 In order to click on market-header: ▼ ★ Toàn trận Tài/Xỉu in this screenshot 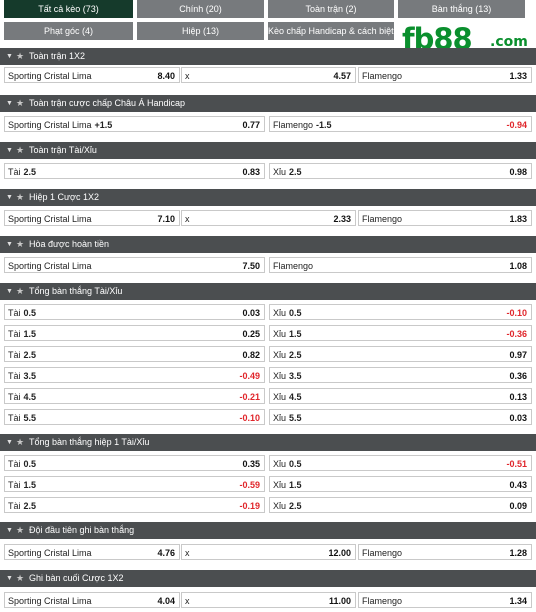, I will do `click(268, 150)`.